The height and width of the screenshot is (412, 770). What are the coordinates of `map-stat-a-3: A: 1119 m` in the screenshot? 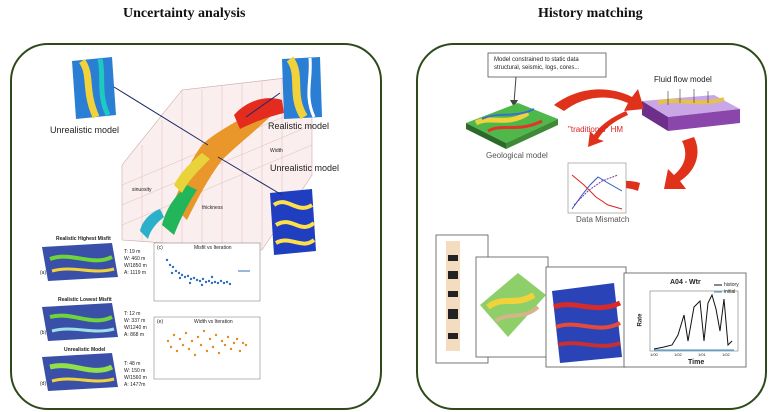 It's located at (135, 273).